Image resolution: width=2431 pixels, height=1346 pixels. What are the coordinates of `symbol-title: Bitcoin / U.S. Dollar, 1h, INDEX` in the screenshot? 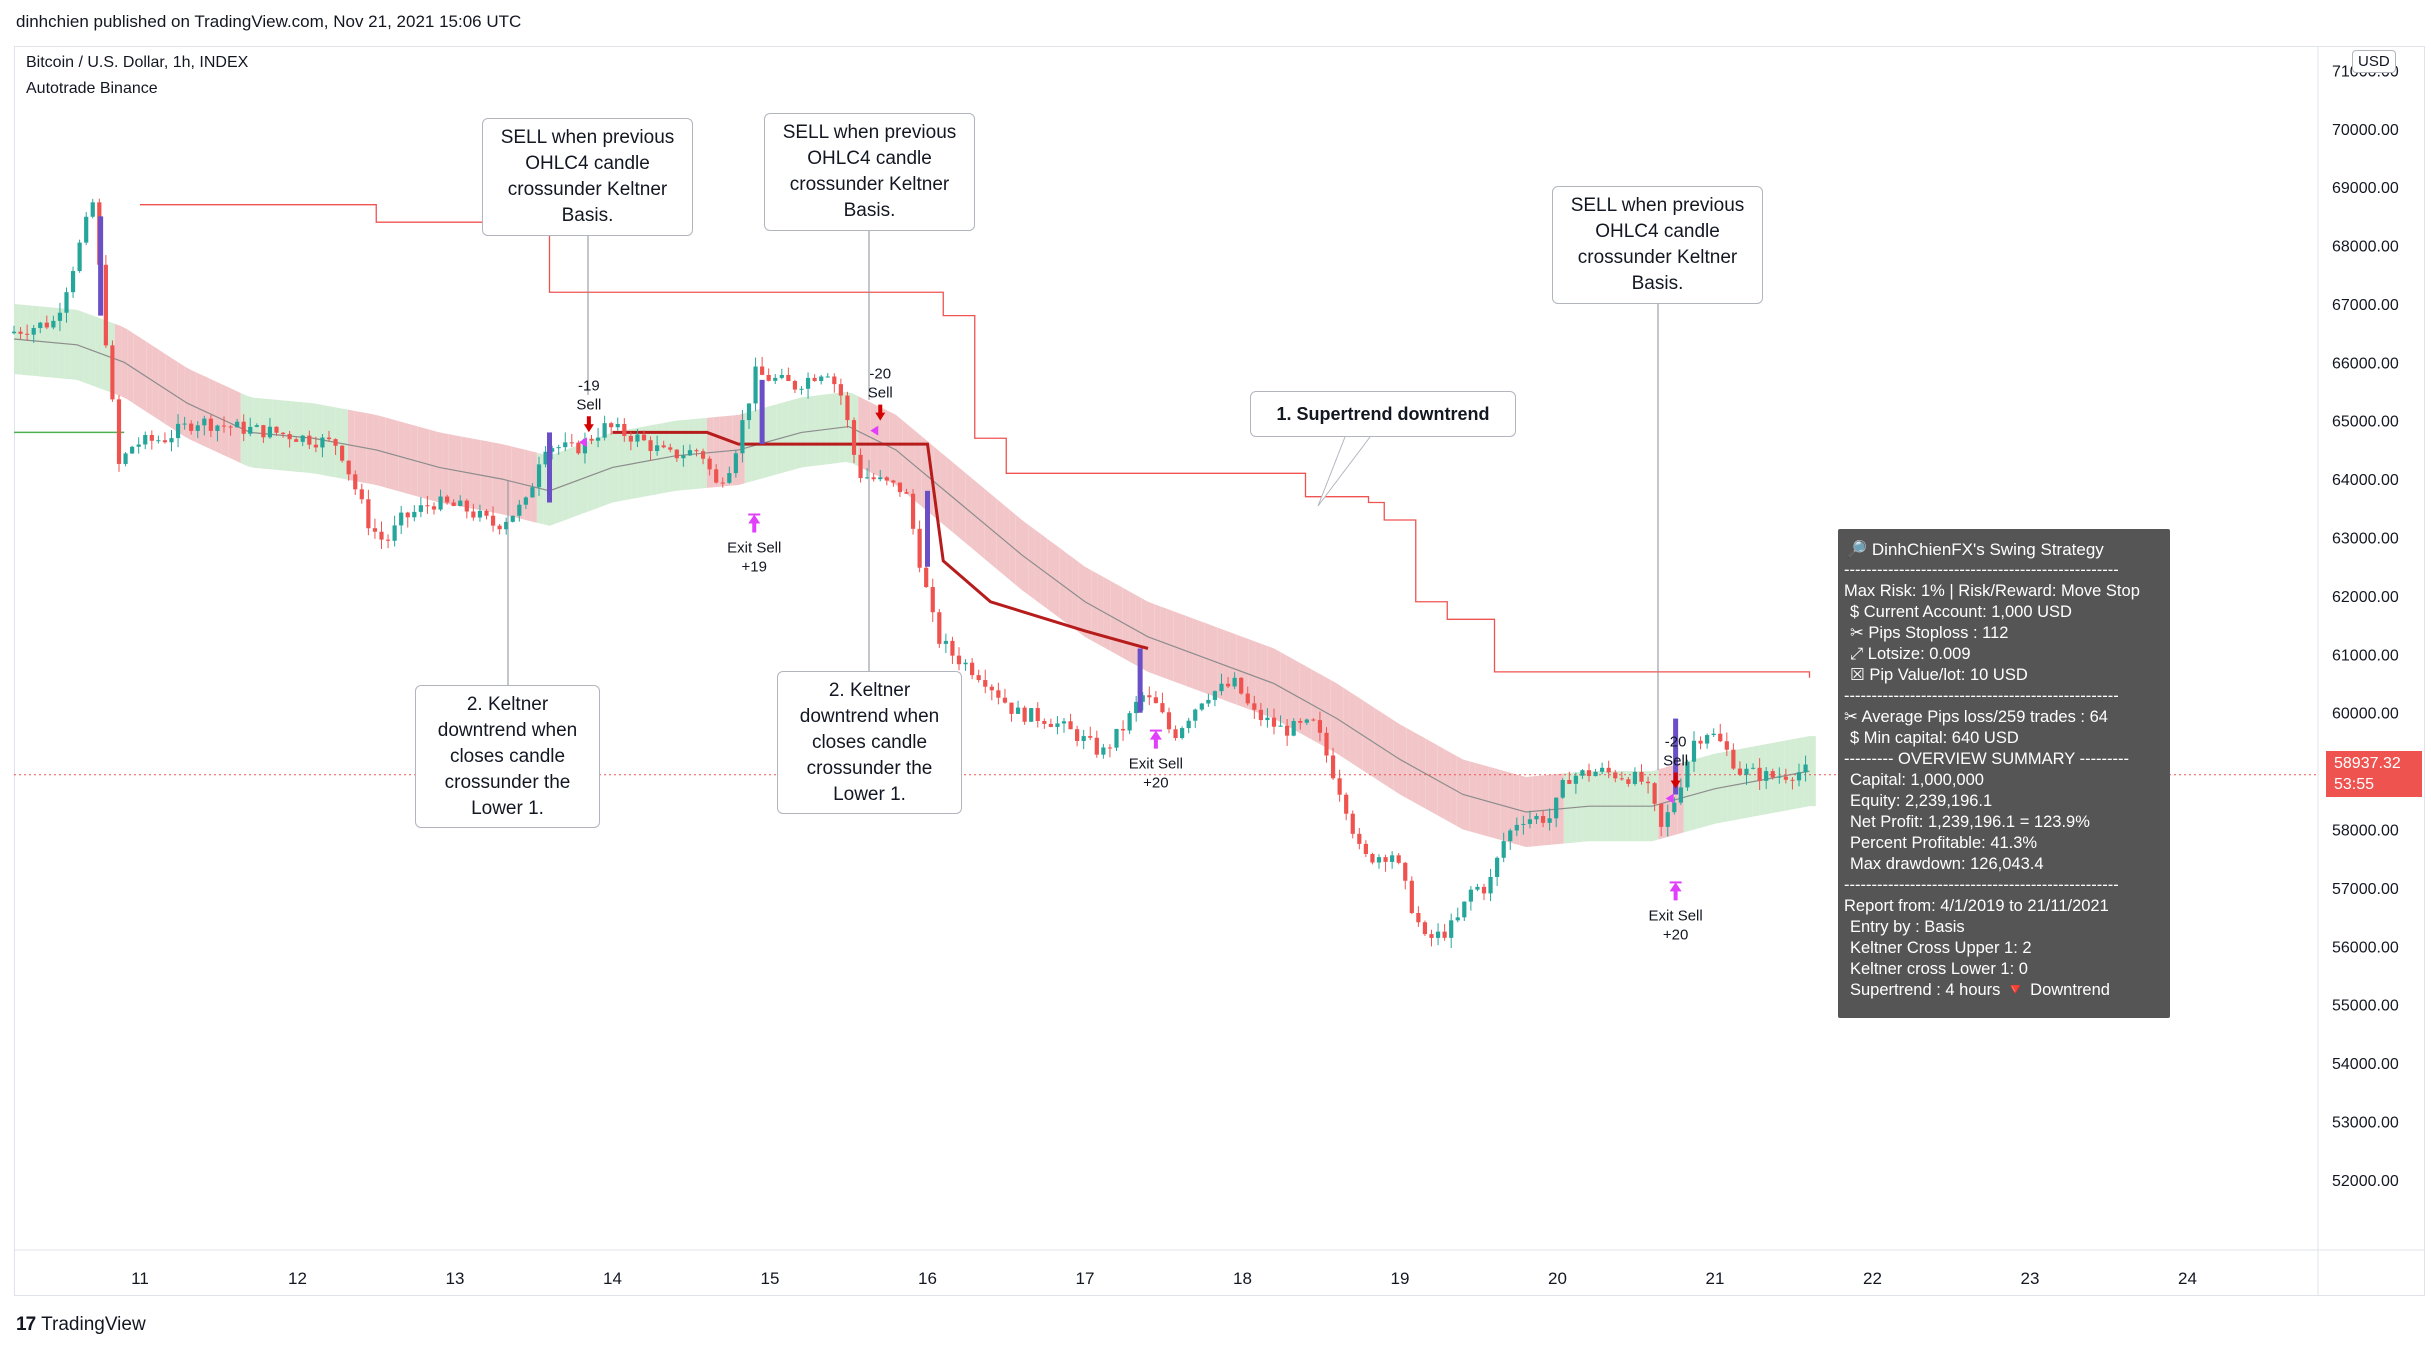 It's located at (137, 62).